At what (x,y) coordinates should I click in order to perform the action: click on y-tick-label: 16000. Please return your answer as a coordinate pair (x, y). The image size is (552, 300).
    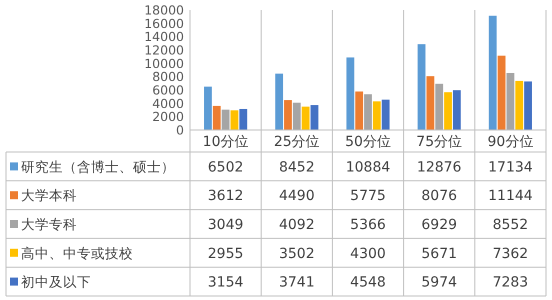
    Looking at the image, I should click on (164, 23).